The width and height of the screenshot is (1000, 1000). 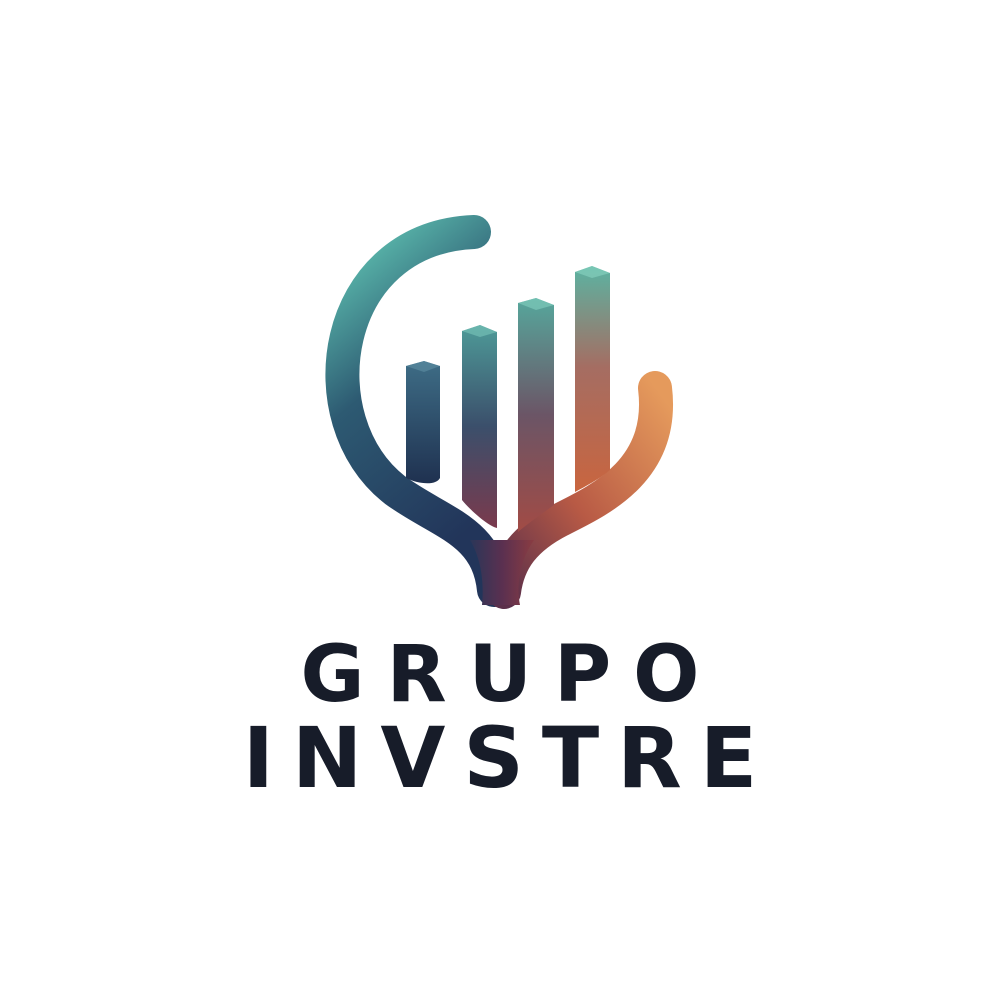 I want to click on left-arc, so click(x=418, y=411).